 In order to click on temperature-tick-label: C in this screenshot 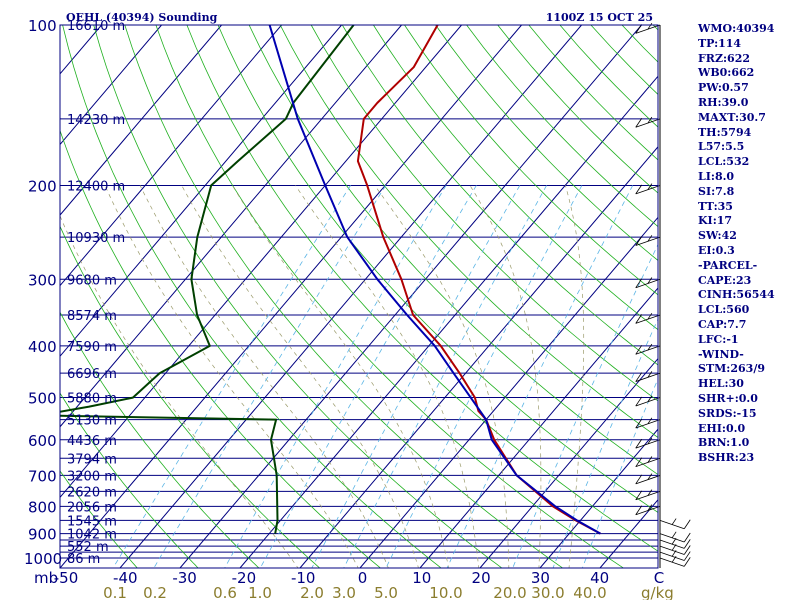, I will do `click(659, 578)`.